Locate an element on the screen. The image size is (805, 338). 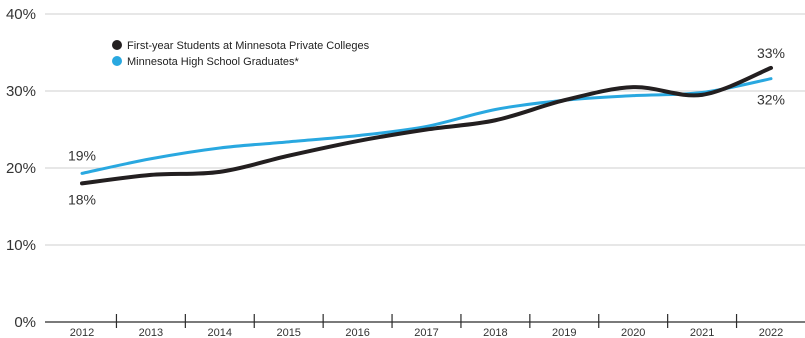
x-tick-label: 2016 is located at coordinates (357, 332).